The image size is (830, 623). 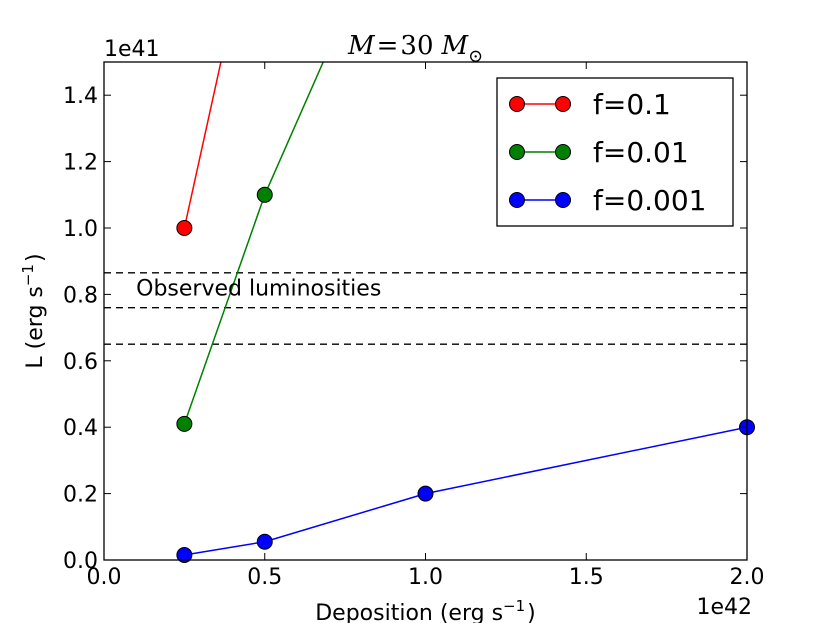 What do you see at coordinates (590, 104) in the screenshot?
I see `legend-entry-f=0.1: f=0.1` at bounding box center [590, 104].